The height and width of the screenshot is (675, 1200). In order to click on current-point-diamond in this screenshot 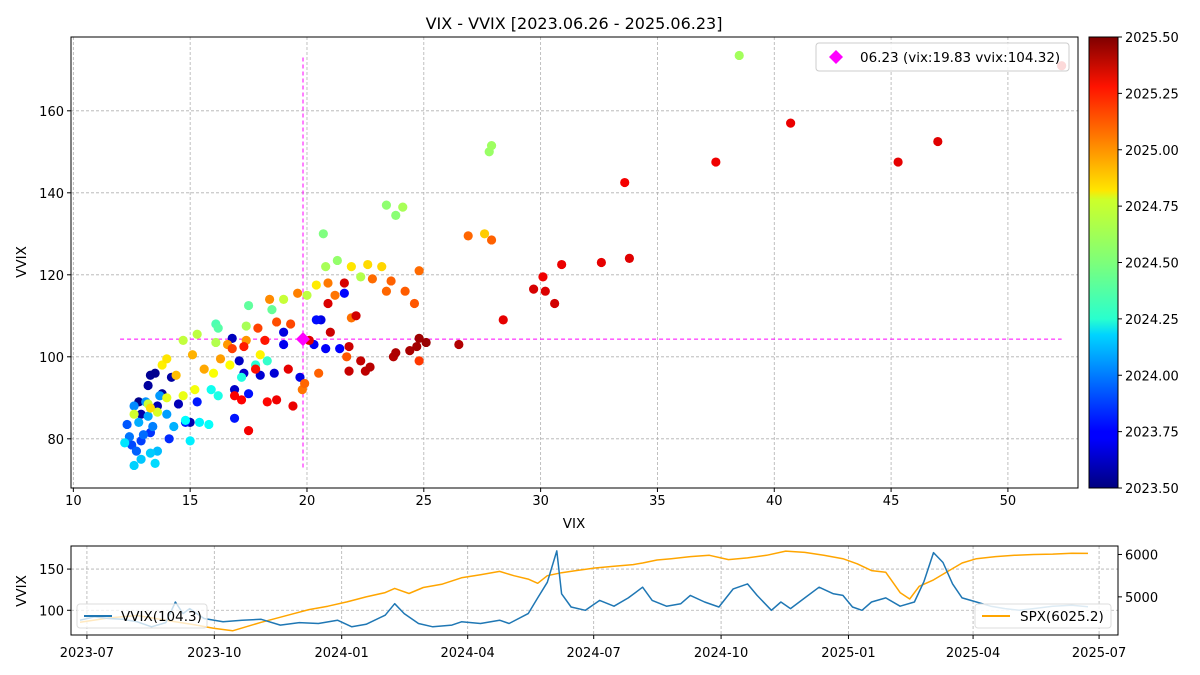, I will do `click(303, 339)`.